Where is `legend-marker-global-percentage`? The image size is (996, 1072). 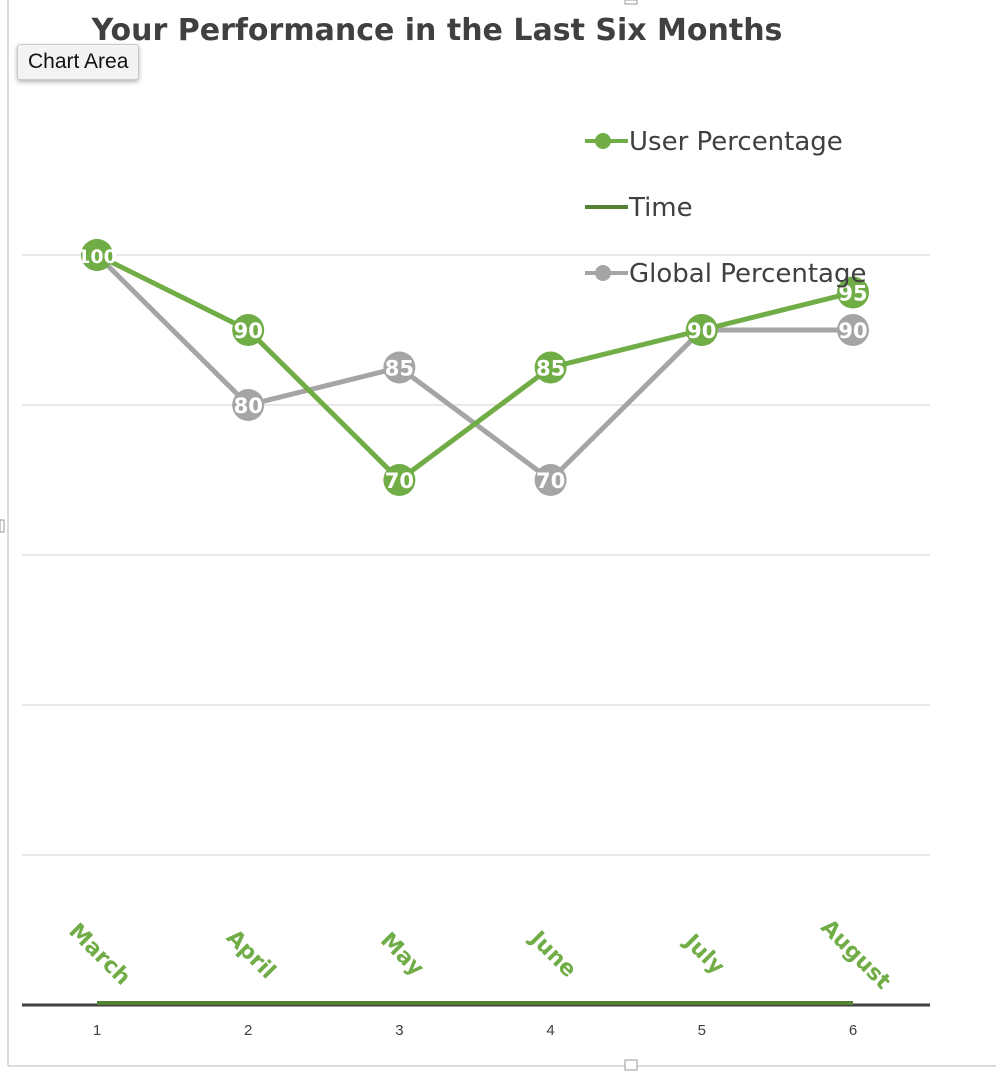 legend-marker-global-percentage is located at coordinates (603, 273).